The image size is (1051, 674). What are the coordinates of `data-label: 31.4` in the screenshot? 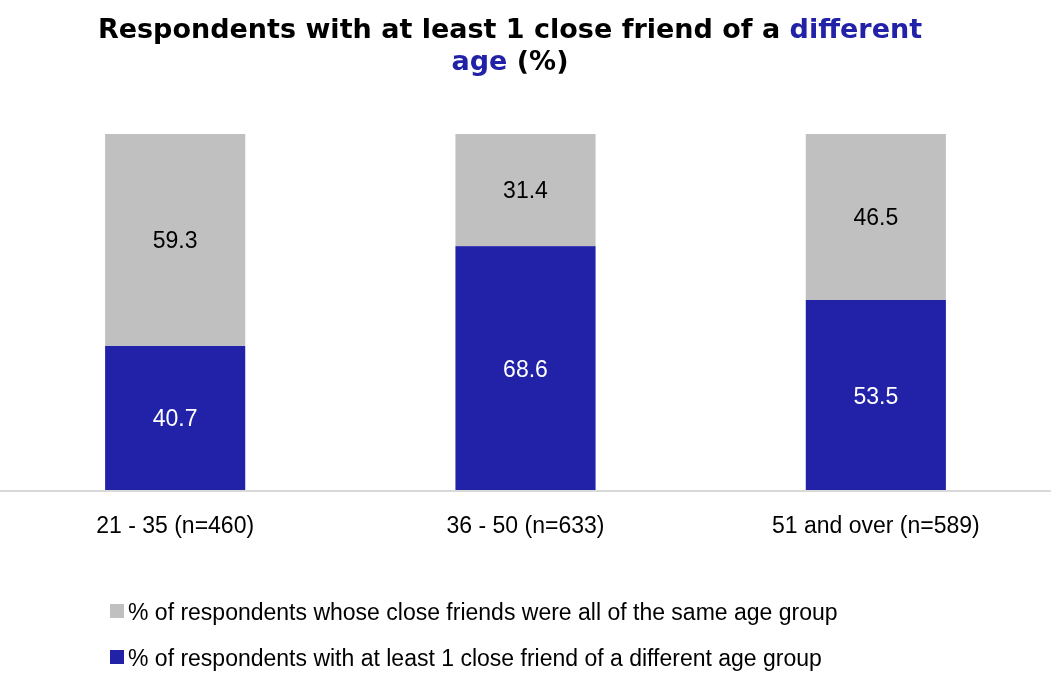 It's located at (526, 190).